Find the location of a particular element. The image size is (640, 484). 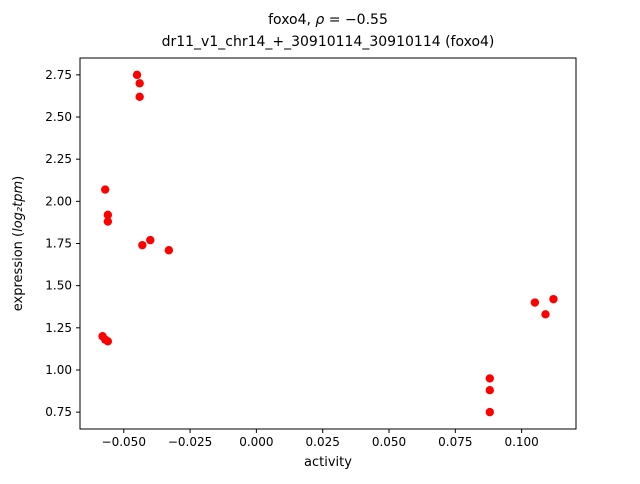

x-axis-label: activity is located at coordinates (328, 462).